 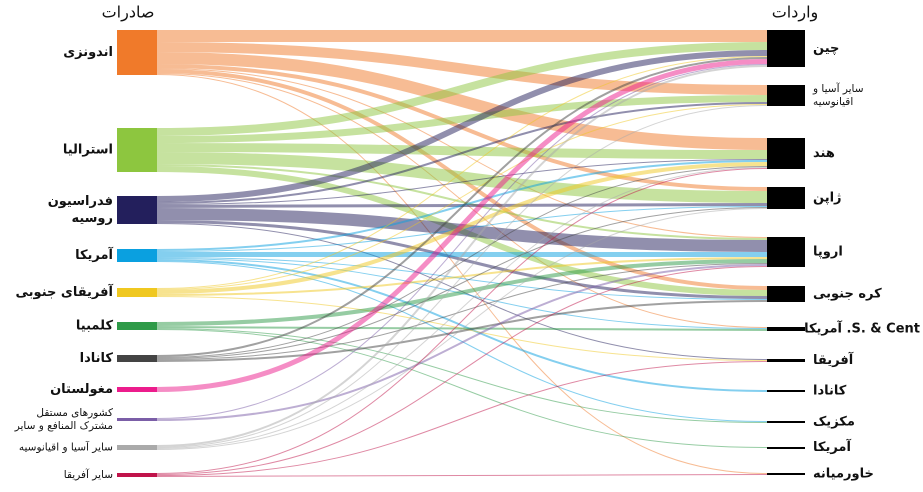 What do you see at coordinates (63, 426) in the screenshot?
I see `node-label: مشترک المنافع و سایر` at bounding box center [63, 426].